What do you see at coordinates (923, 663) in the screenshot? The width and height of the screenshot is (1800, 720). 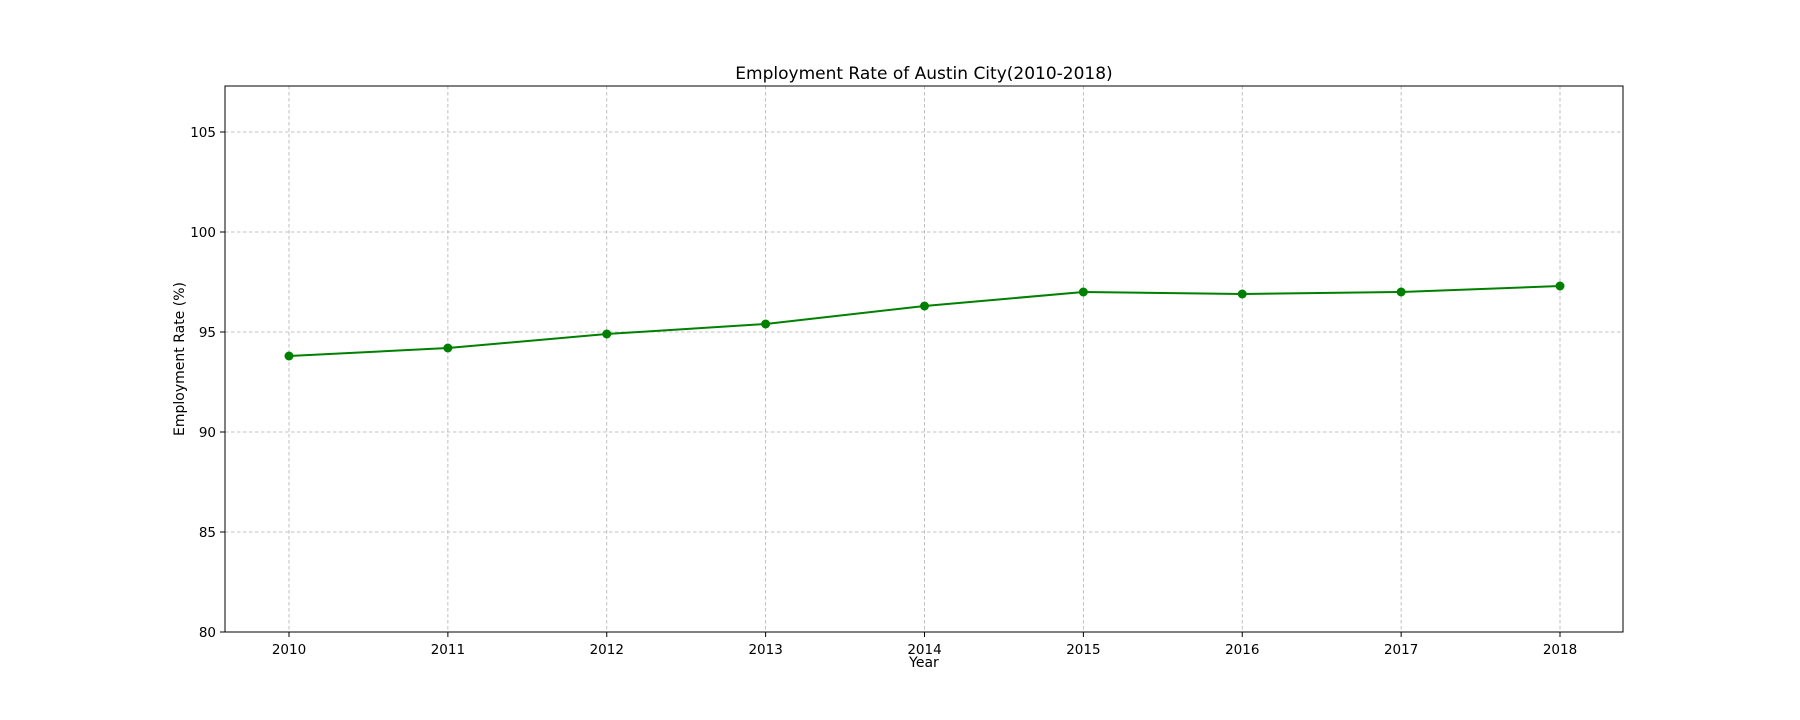 I see `x-axis-label: Year` at bounding box center [923, 663].